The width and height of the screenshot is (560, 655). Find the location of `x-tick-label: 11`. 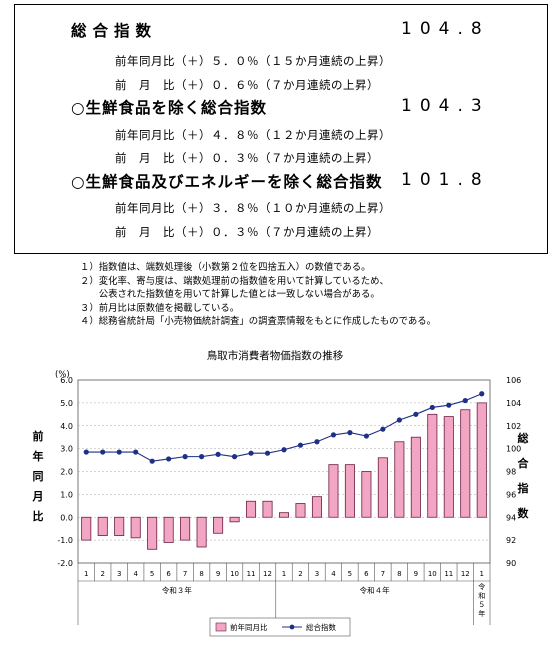

x-tick-label: 11 is located at coordinates (448, 574).